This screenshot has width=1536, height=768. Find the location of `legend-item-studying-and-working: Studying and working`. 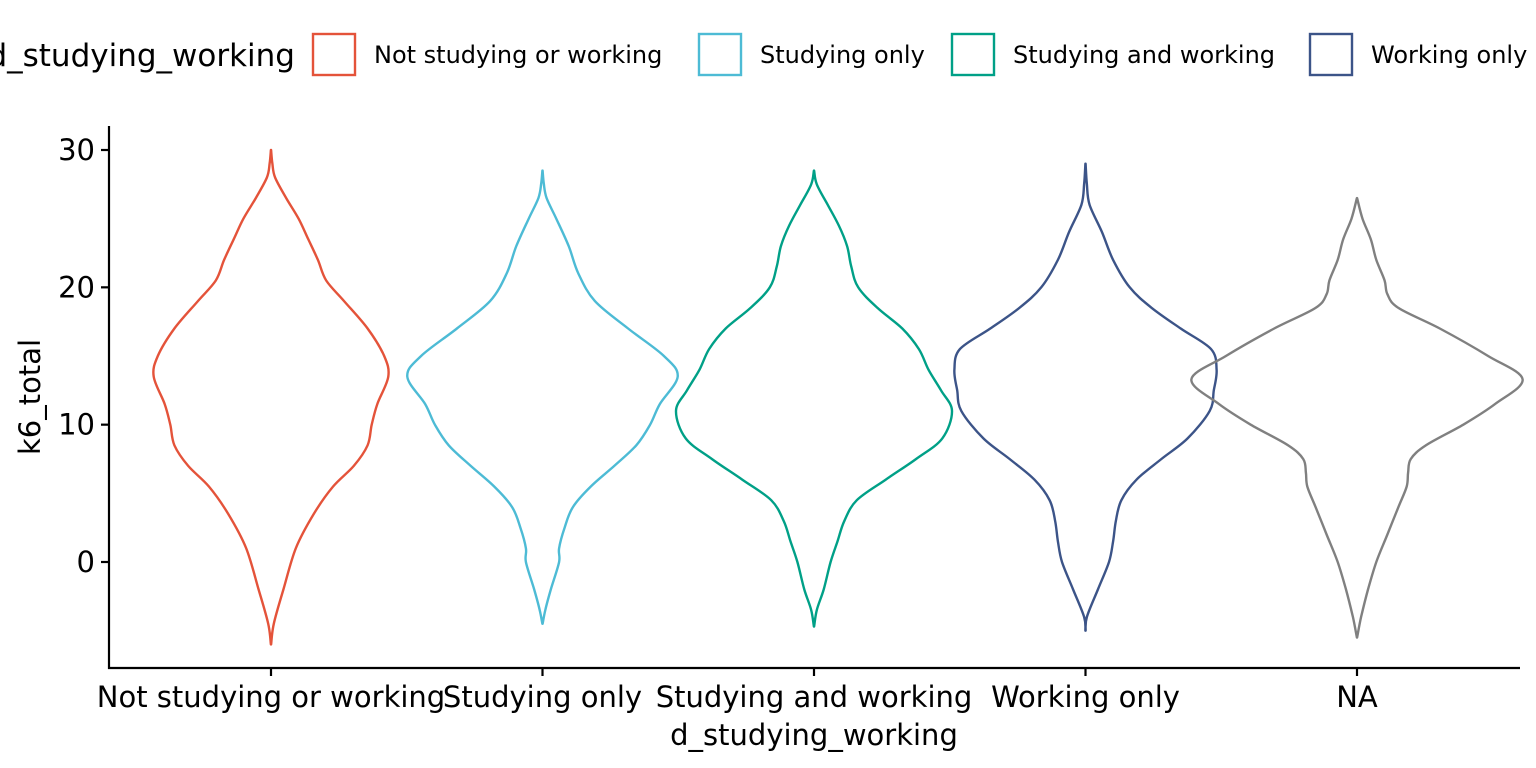

legend-item-studying-and-working: Studying and working is located at coordinates (1112, 54).